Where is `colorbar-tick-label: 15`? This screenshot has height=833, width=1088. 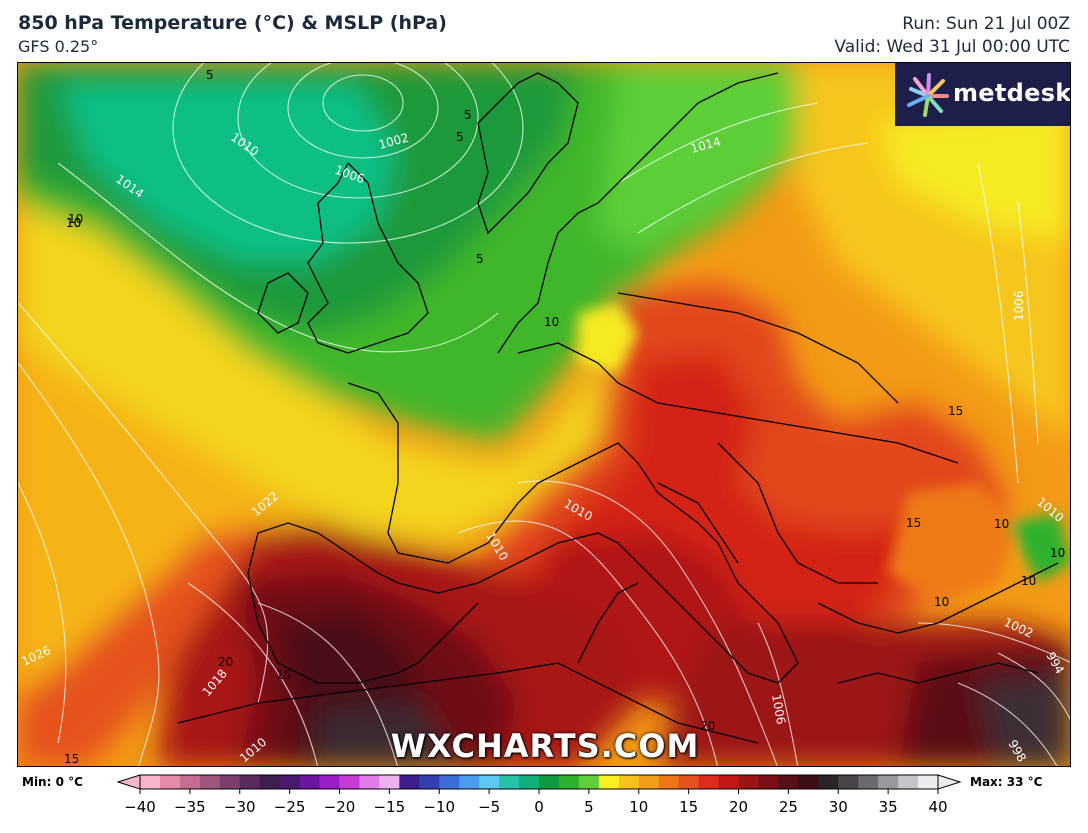 colorbar-tick-label: 15 is located at coordinates (689, 807).